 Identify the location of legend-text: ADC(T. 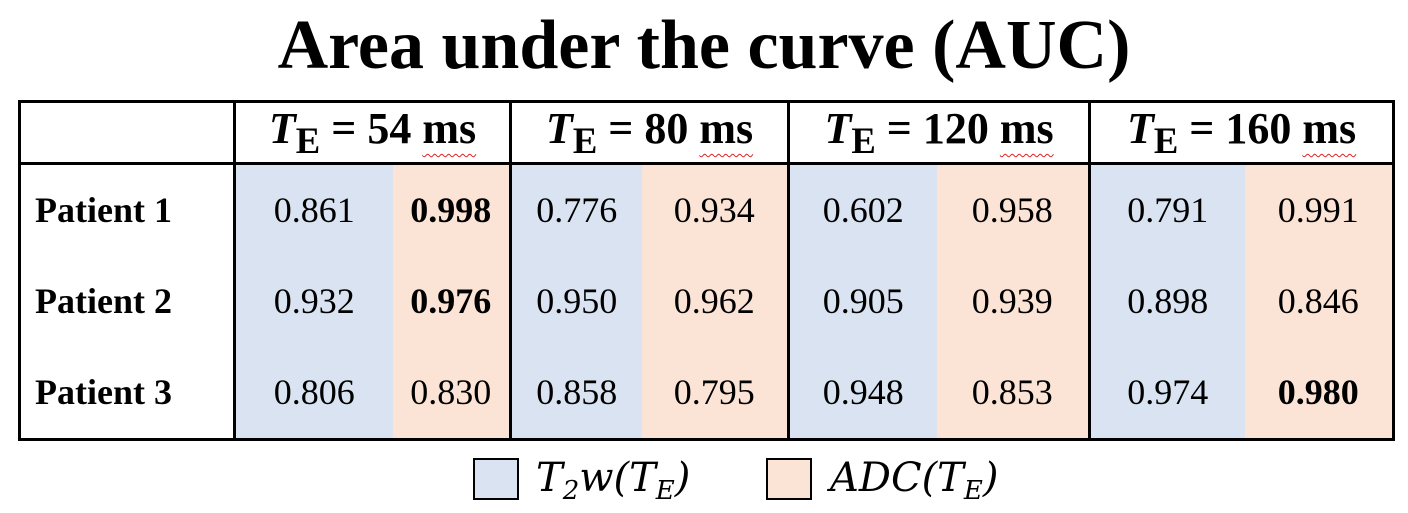
(897, 478).